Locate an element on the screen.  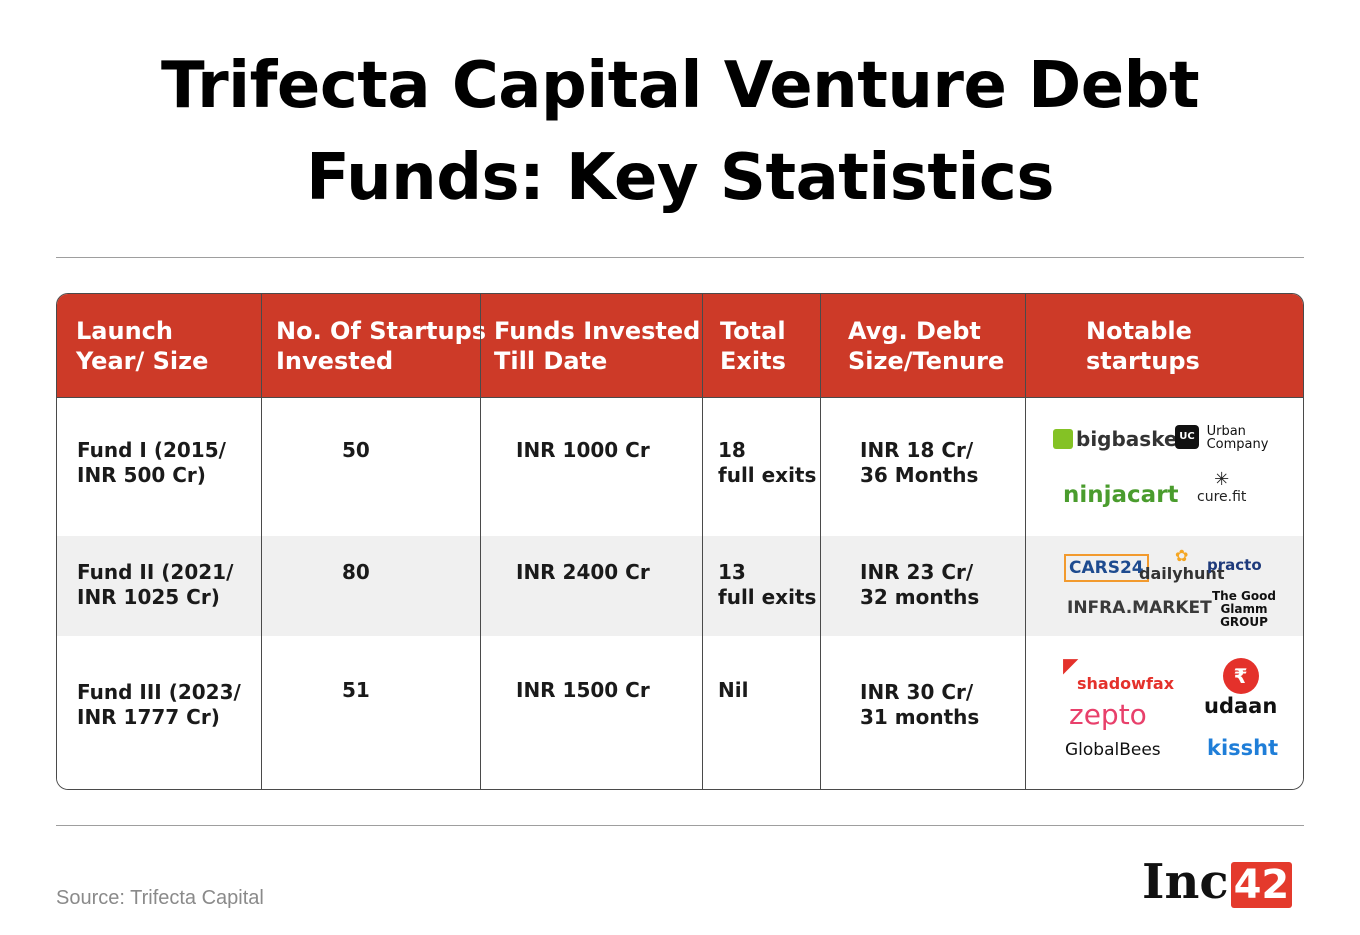
header-divider is located at coordinates (680, 397).